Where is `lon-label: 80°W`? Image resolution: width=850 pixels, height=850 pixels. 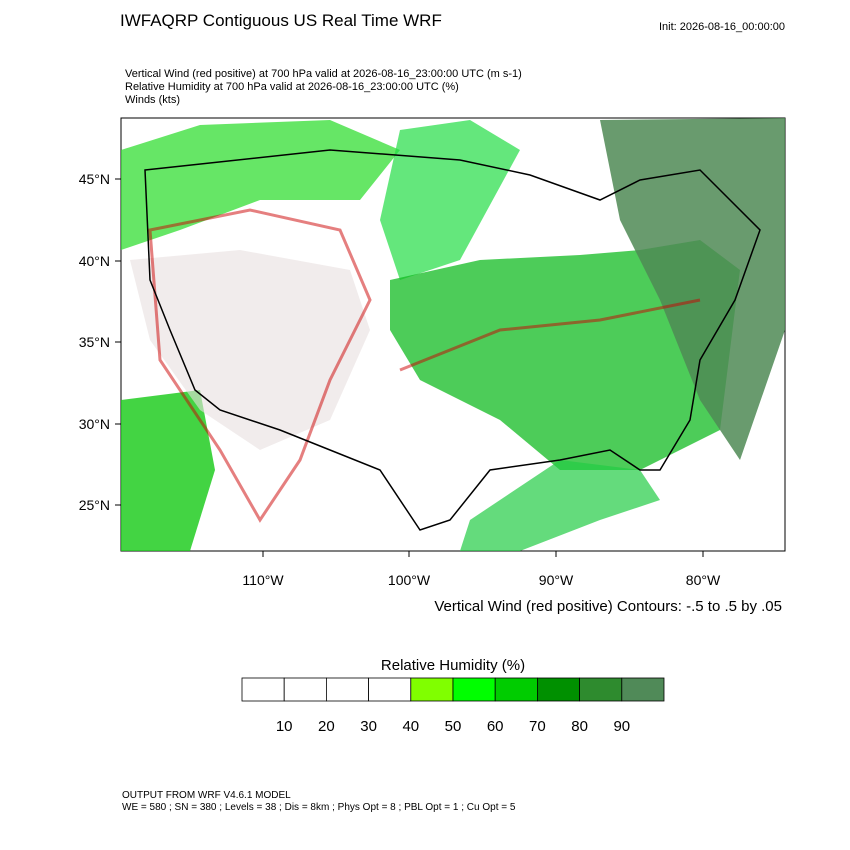 lon-label: 80°W is located at coordinates (703, 580).